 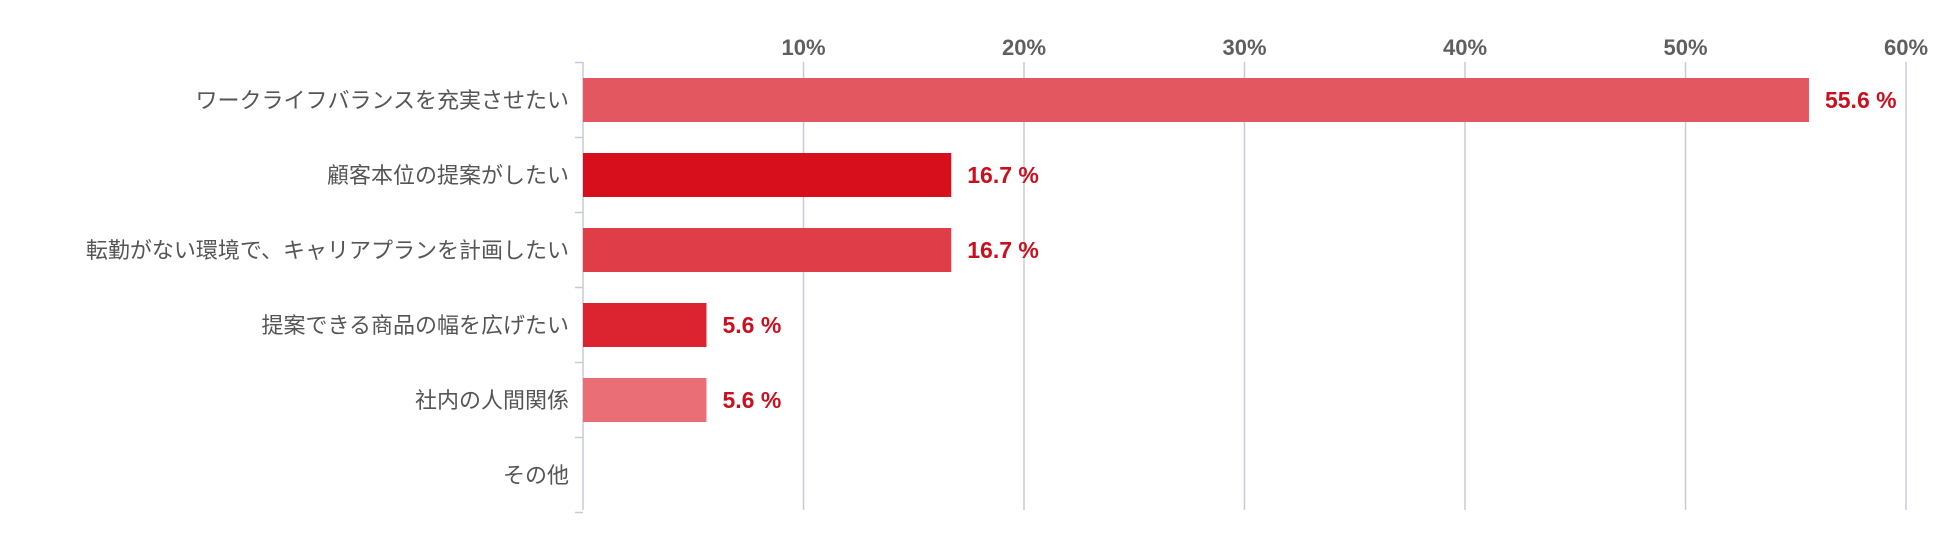 What do you see at coordinates (492, 401) in the screenshot?
I see `category-label: 社内の人間関係` at bounding box center [492, 401].